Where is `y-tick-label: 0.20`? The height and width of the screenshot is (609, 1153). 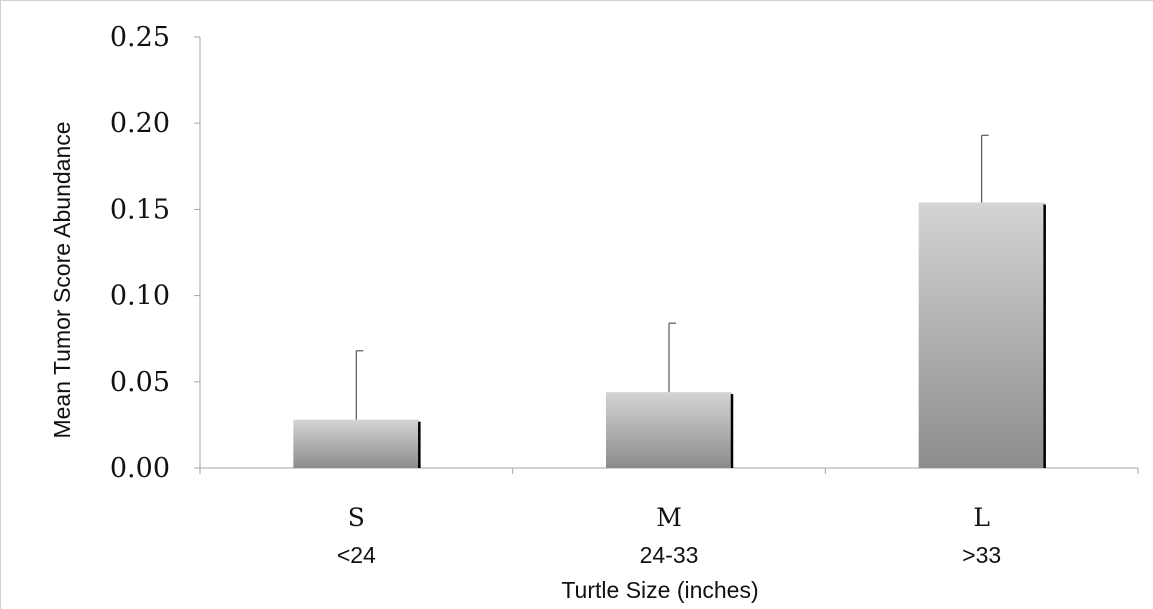 y-tick-label: 0.20 is located at coordinates (140, 123).